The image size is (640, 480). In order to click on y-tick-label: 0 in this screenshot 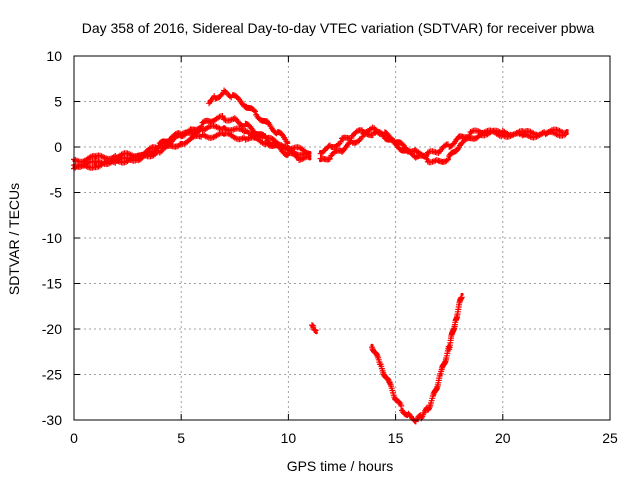, I will do `click(58, 147)`.